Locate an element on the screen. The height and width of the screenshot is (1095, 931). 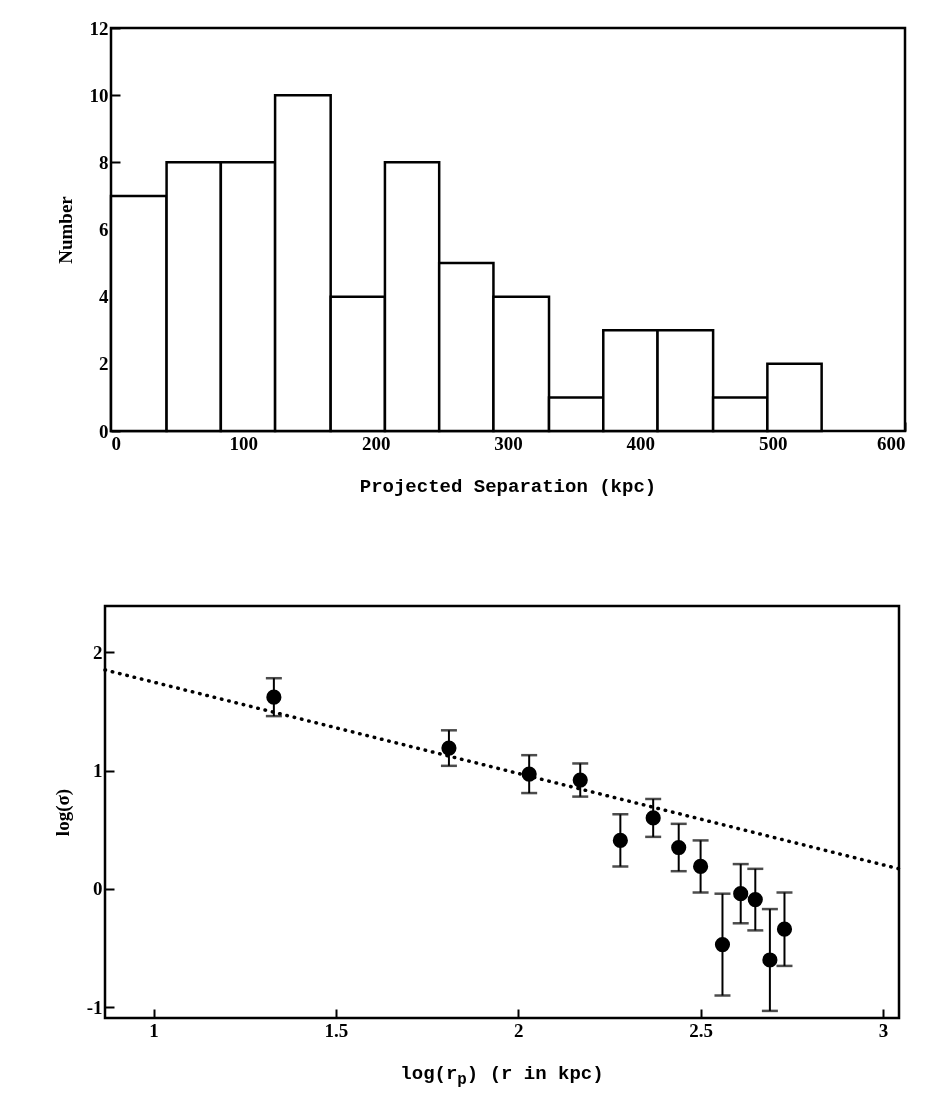
y-tick-label: 6 is located at coordinates (104, 229).